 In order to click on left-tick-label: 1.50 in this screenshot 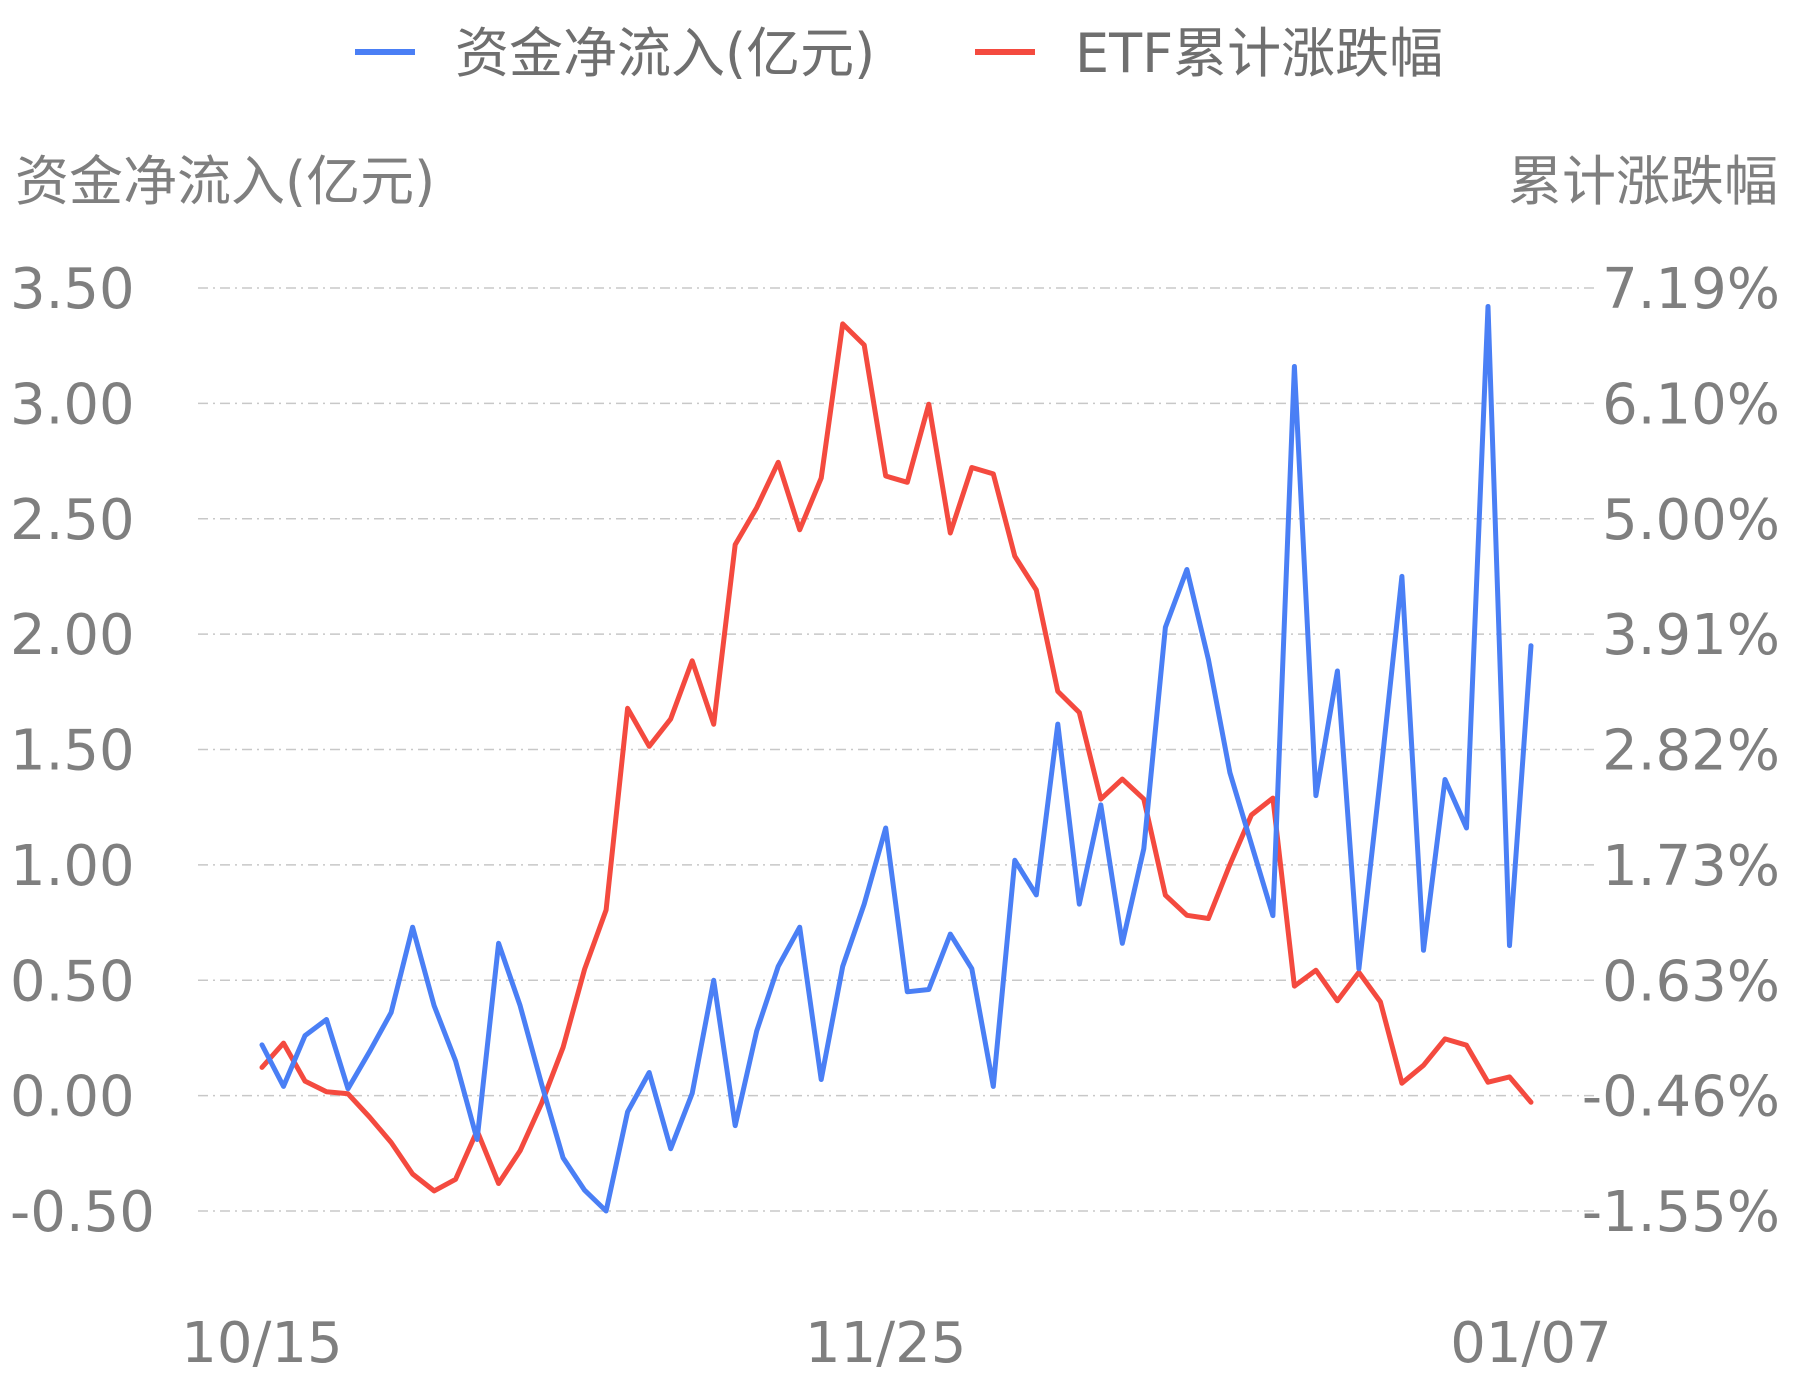, I will do `click(72, 751)`.